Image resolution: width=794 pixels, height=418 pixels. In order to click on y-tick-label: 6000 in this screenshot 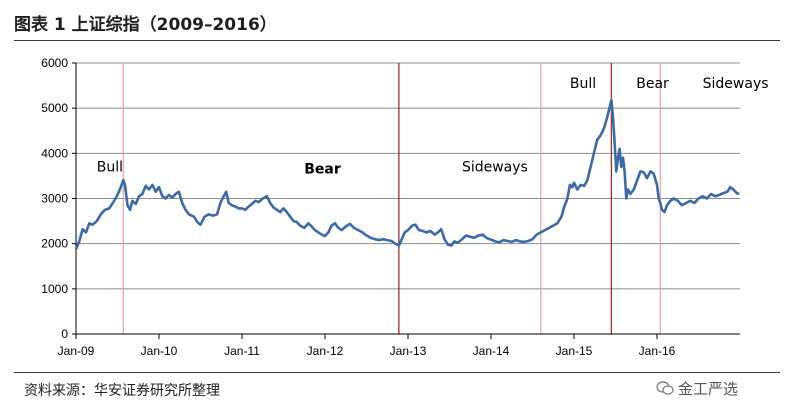, I will do `click(54, 63)`.